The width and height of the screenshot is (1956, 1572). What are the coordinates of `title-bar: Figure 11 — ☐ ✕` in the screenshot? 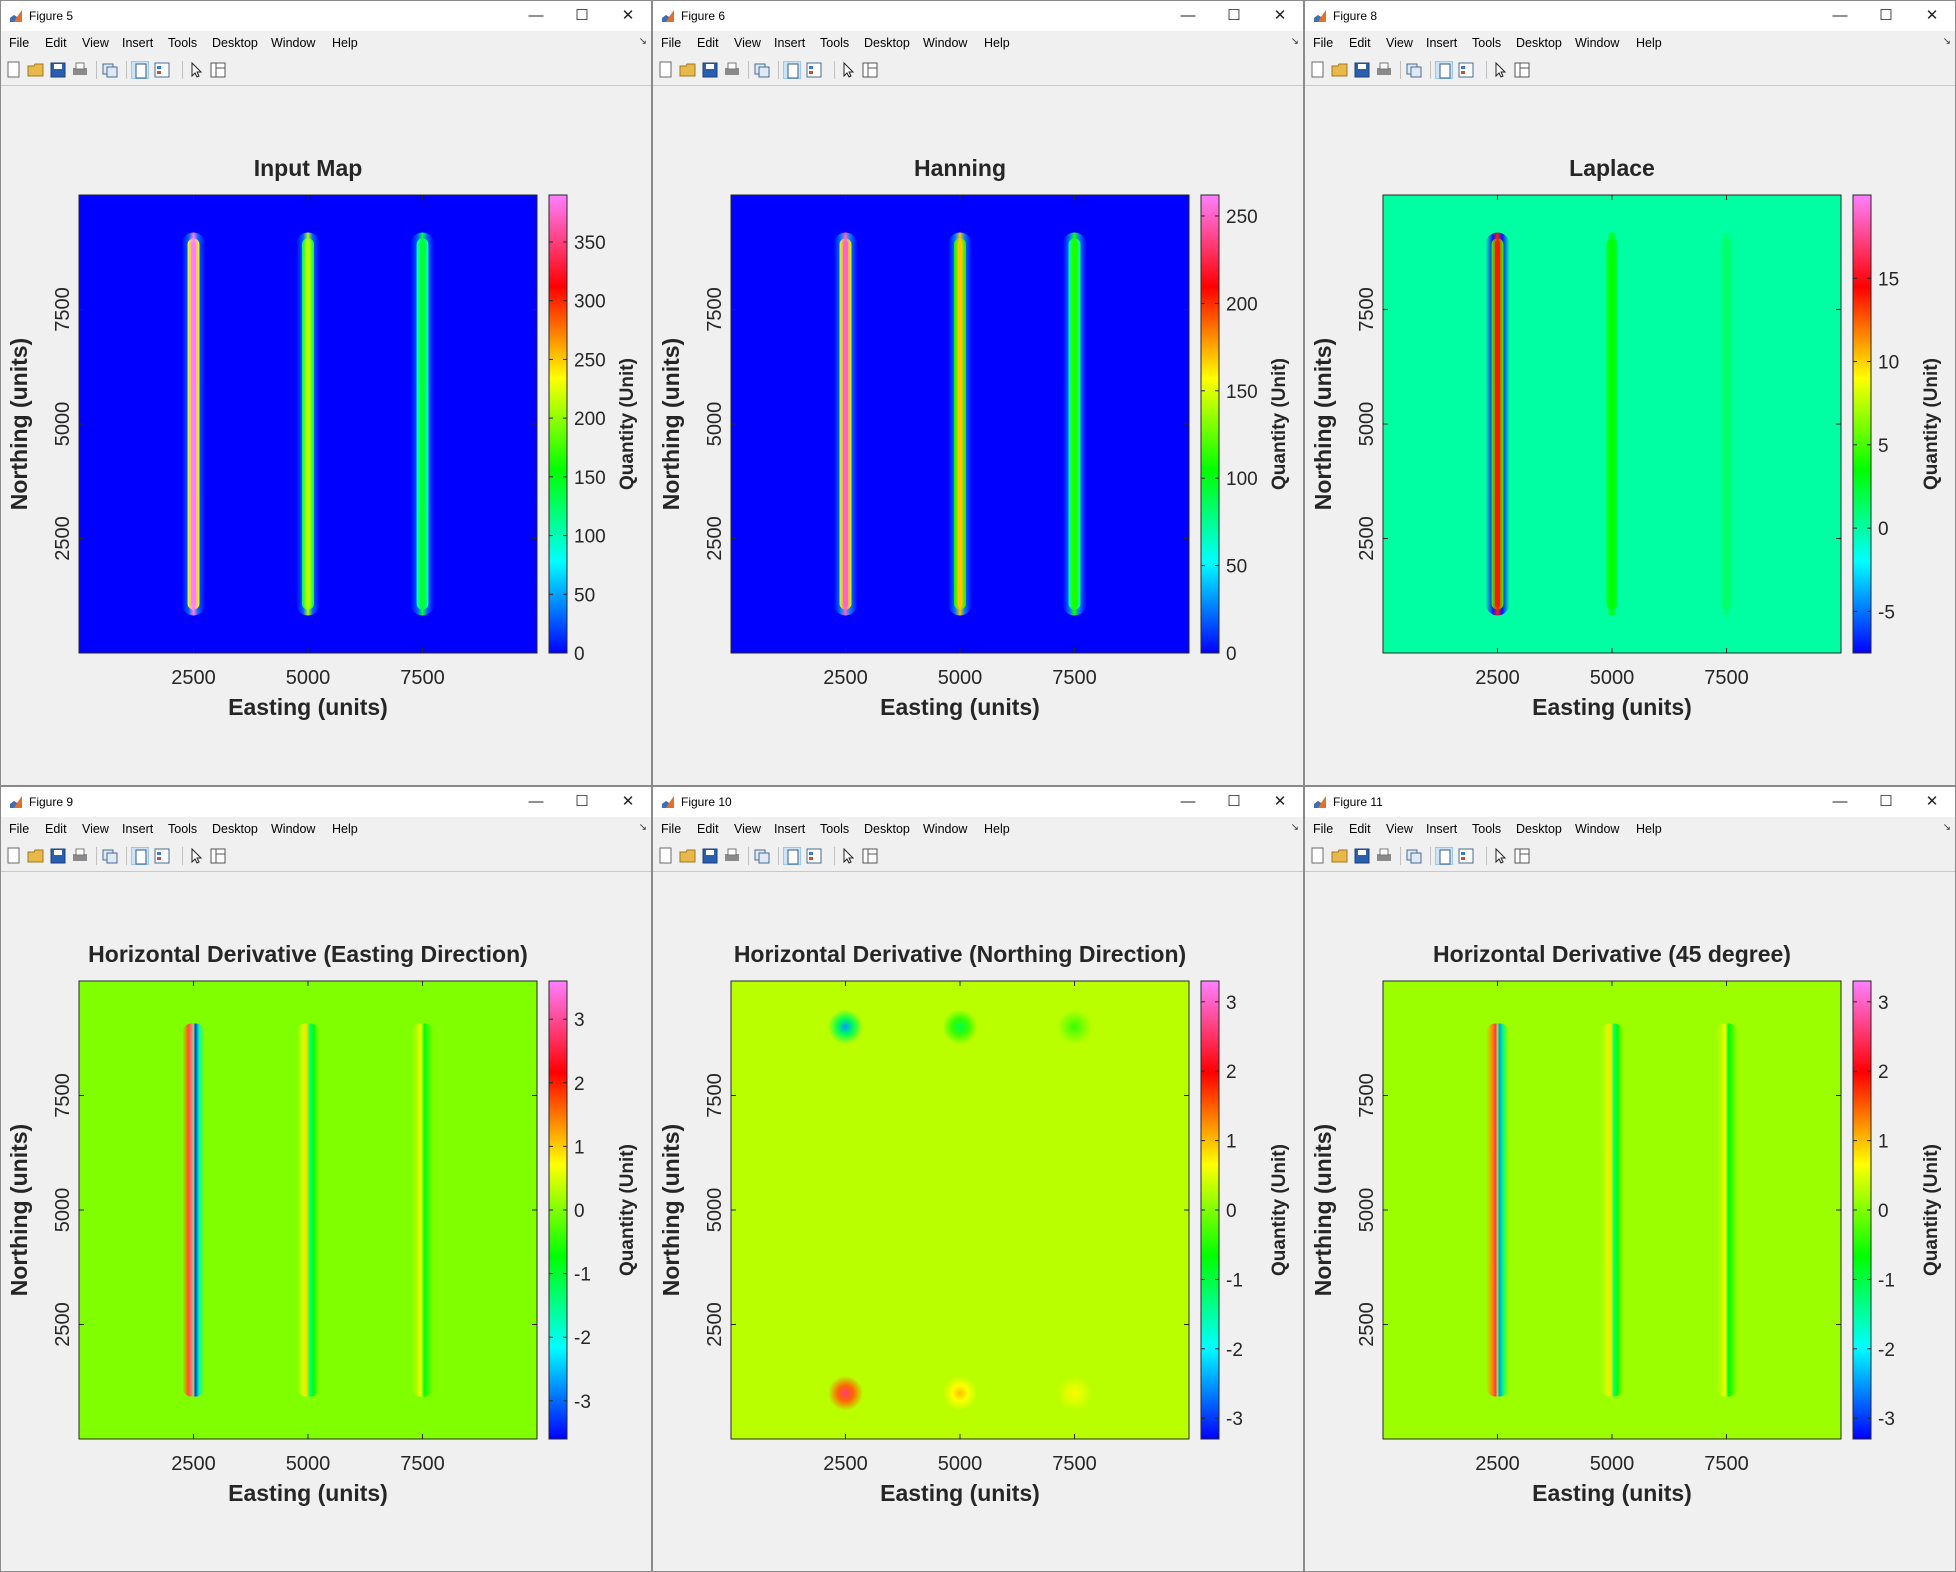 It's located at (1630, 802).